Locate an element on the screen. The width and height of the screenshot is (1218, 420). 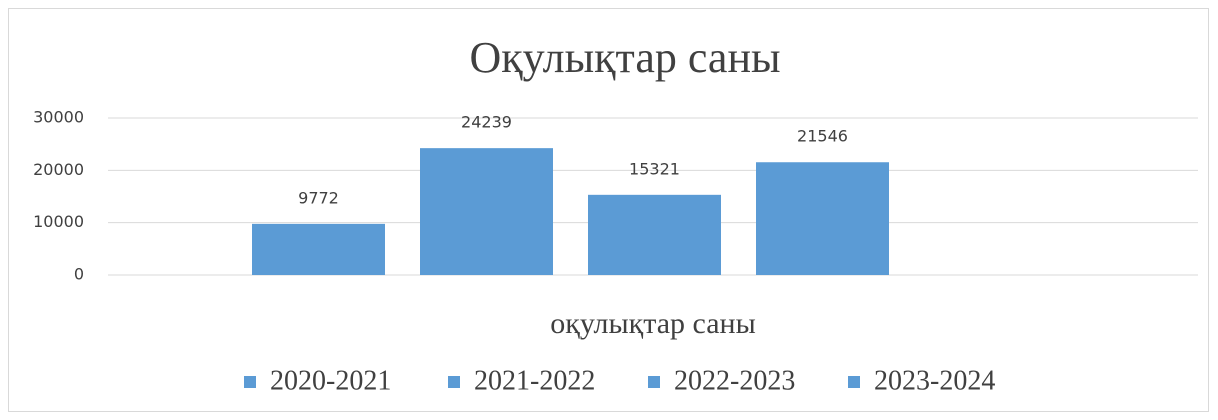
legend-label: 2022-2023 is located at coordinates (734, 380).